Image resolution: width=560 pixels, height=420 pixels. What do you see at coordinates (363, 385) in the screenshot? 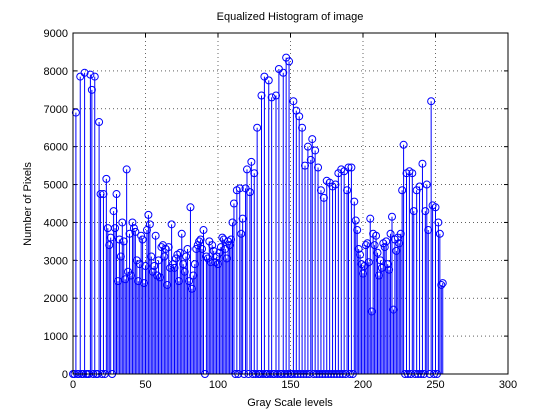
I see `x-tick-label: 200` at bounding box center [363, 385].